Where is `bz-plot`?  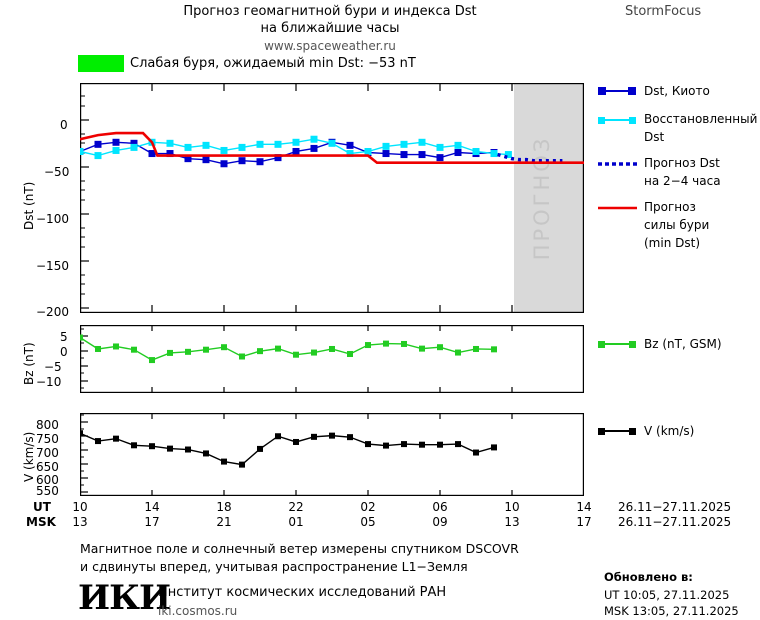
bz-plot is located at coordinates (332, 359).